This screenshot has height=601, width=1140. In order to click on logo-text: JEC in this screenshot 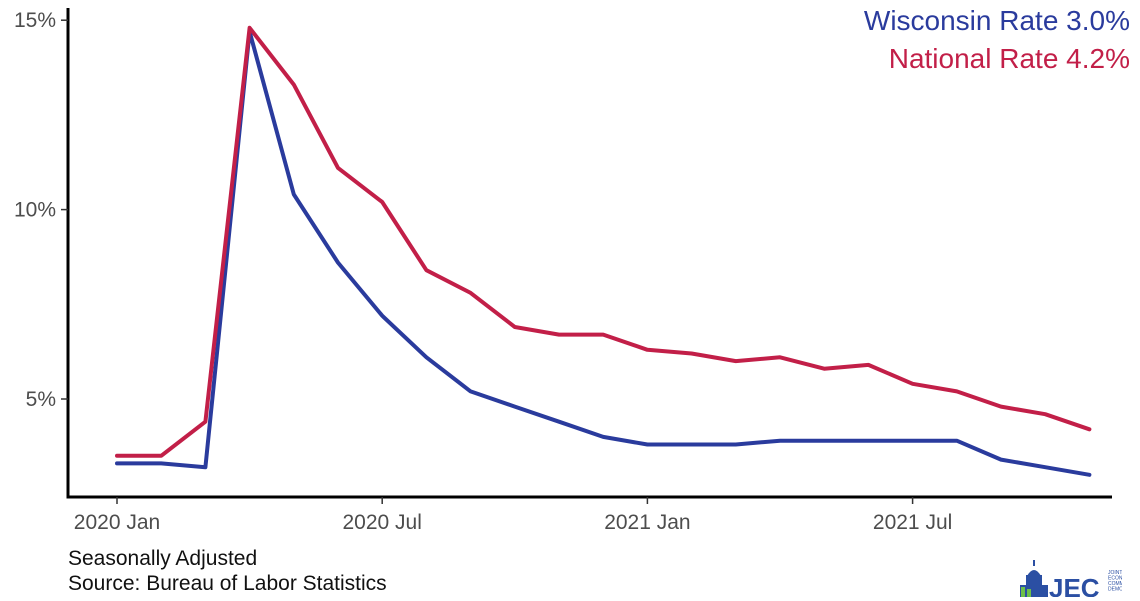, I will do `click(1074, 585)`.